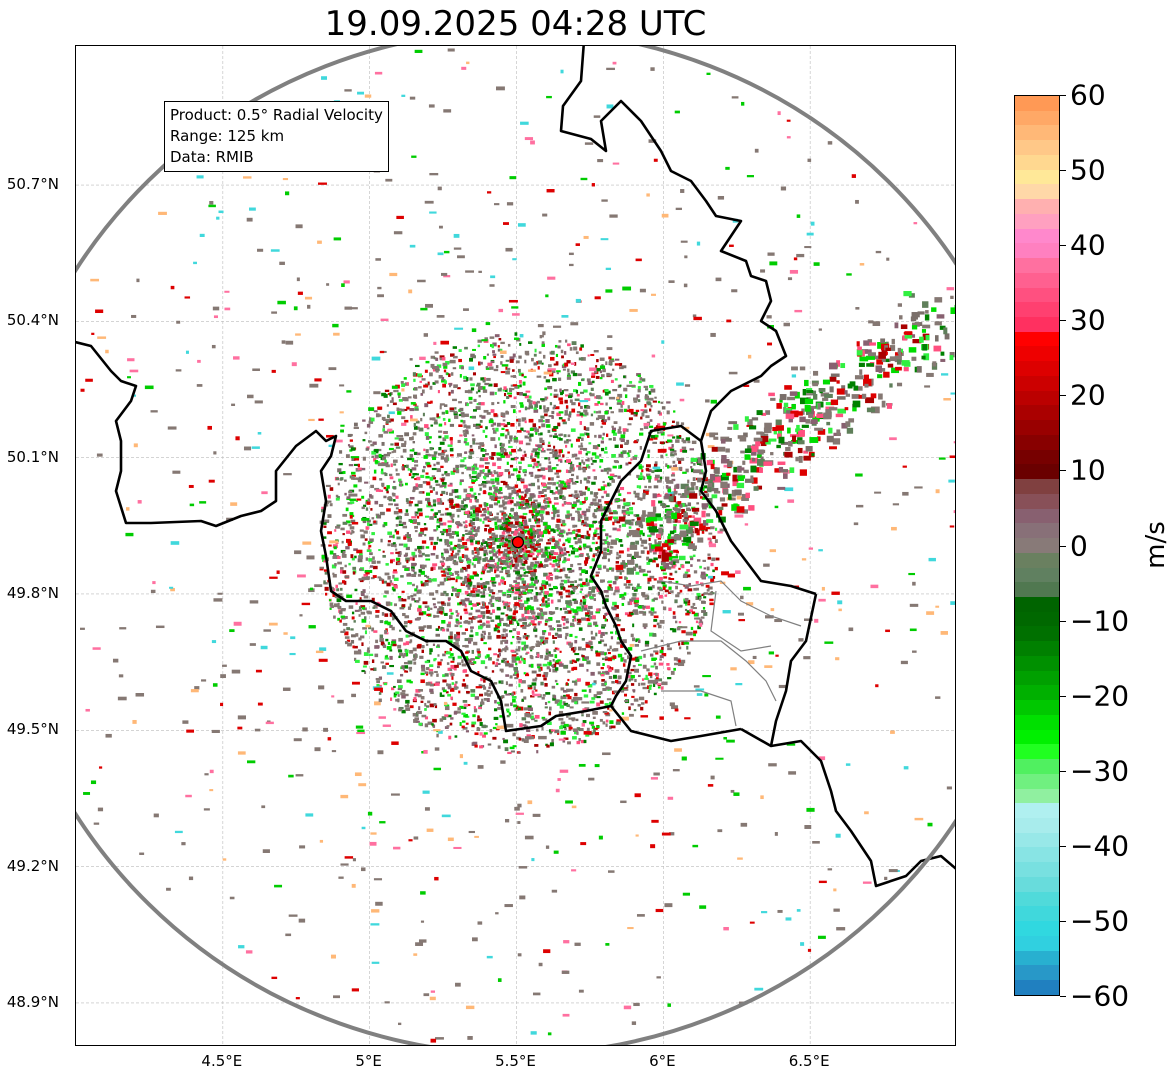 The width and height of the screenshot is (1171, 1081). What do you see at coordinates (276, 115) in the screenshot?
I see `info-product: Product: 0.5° Radial Velocity` at bounding box center [276, 115].